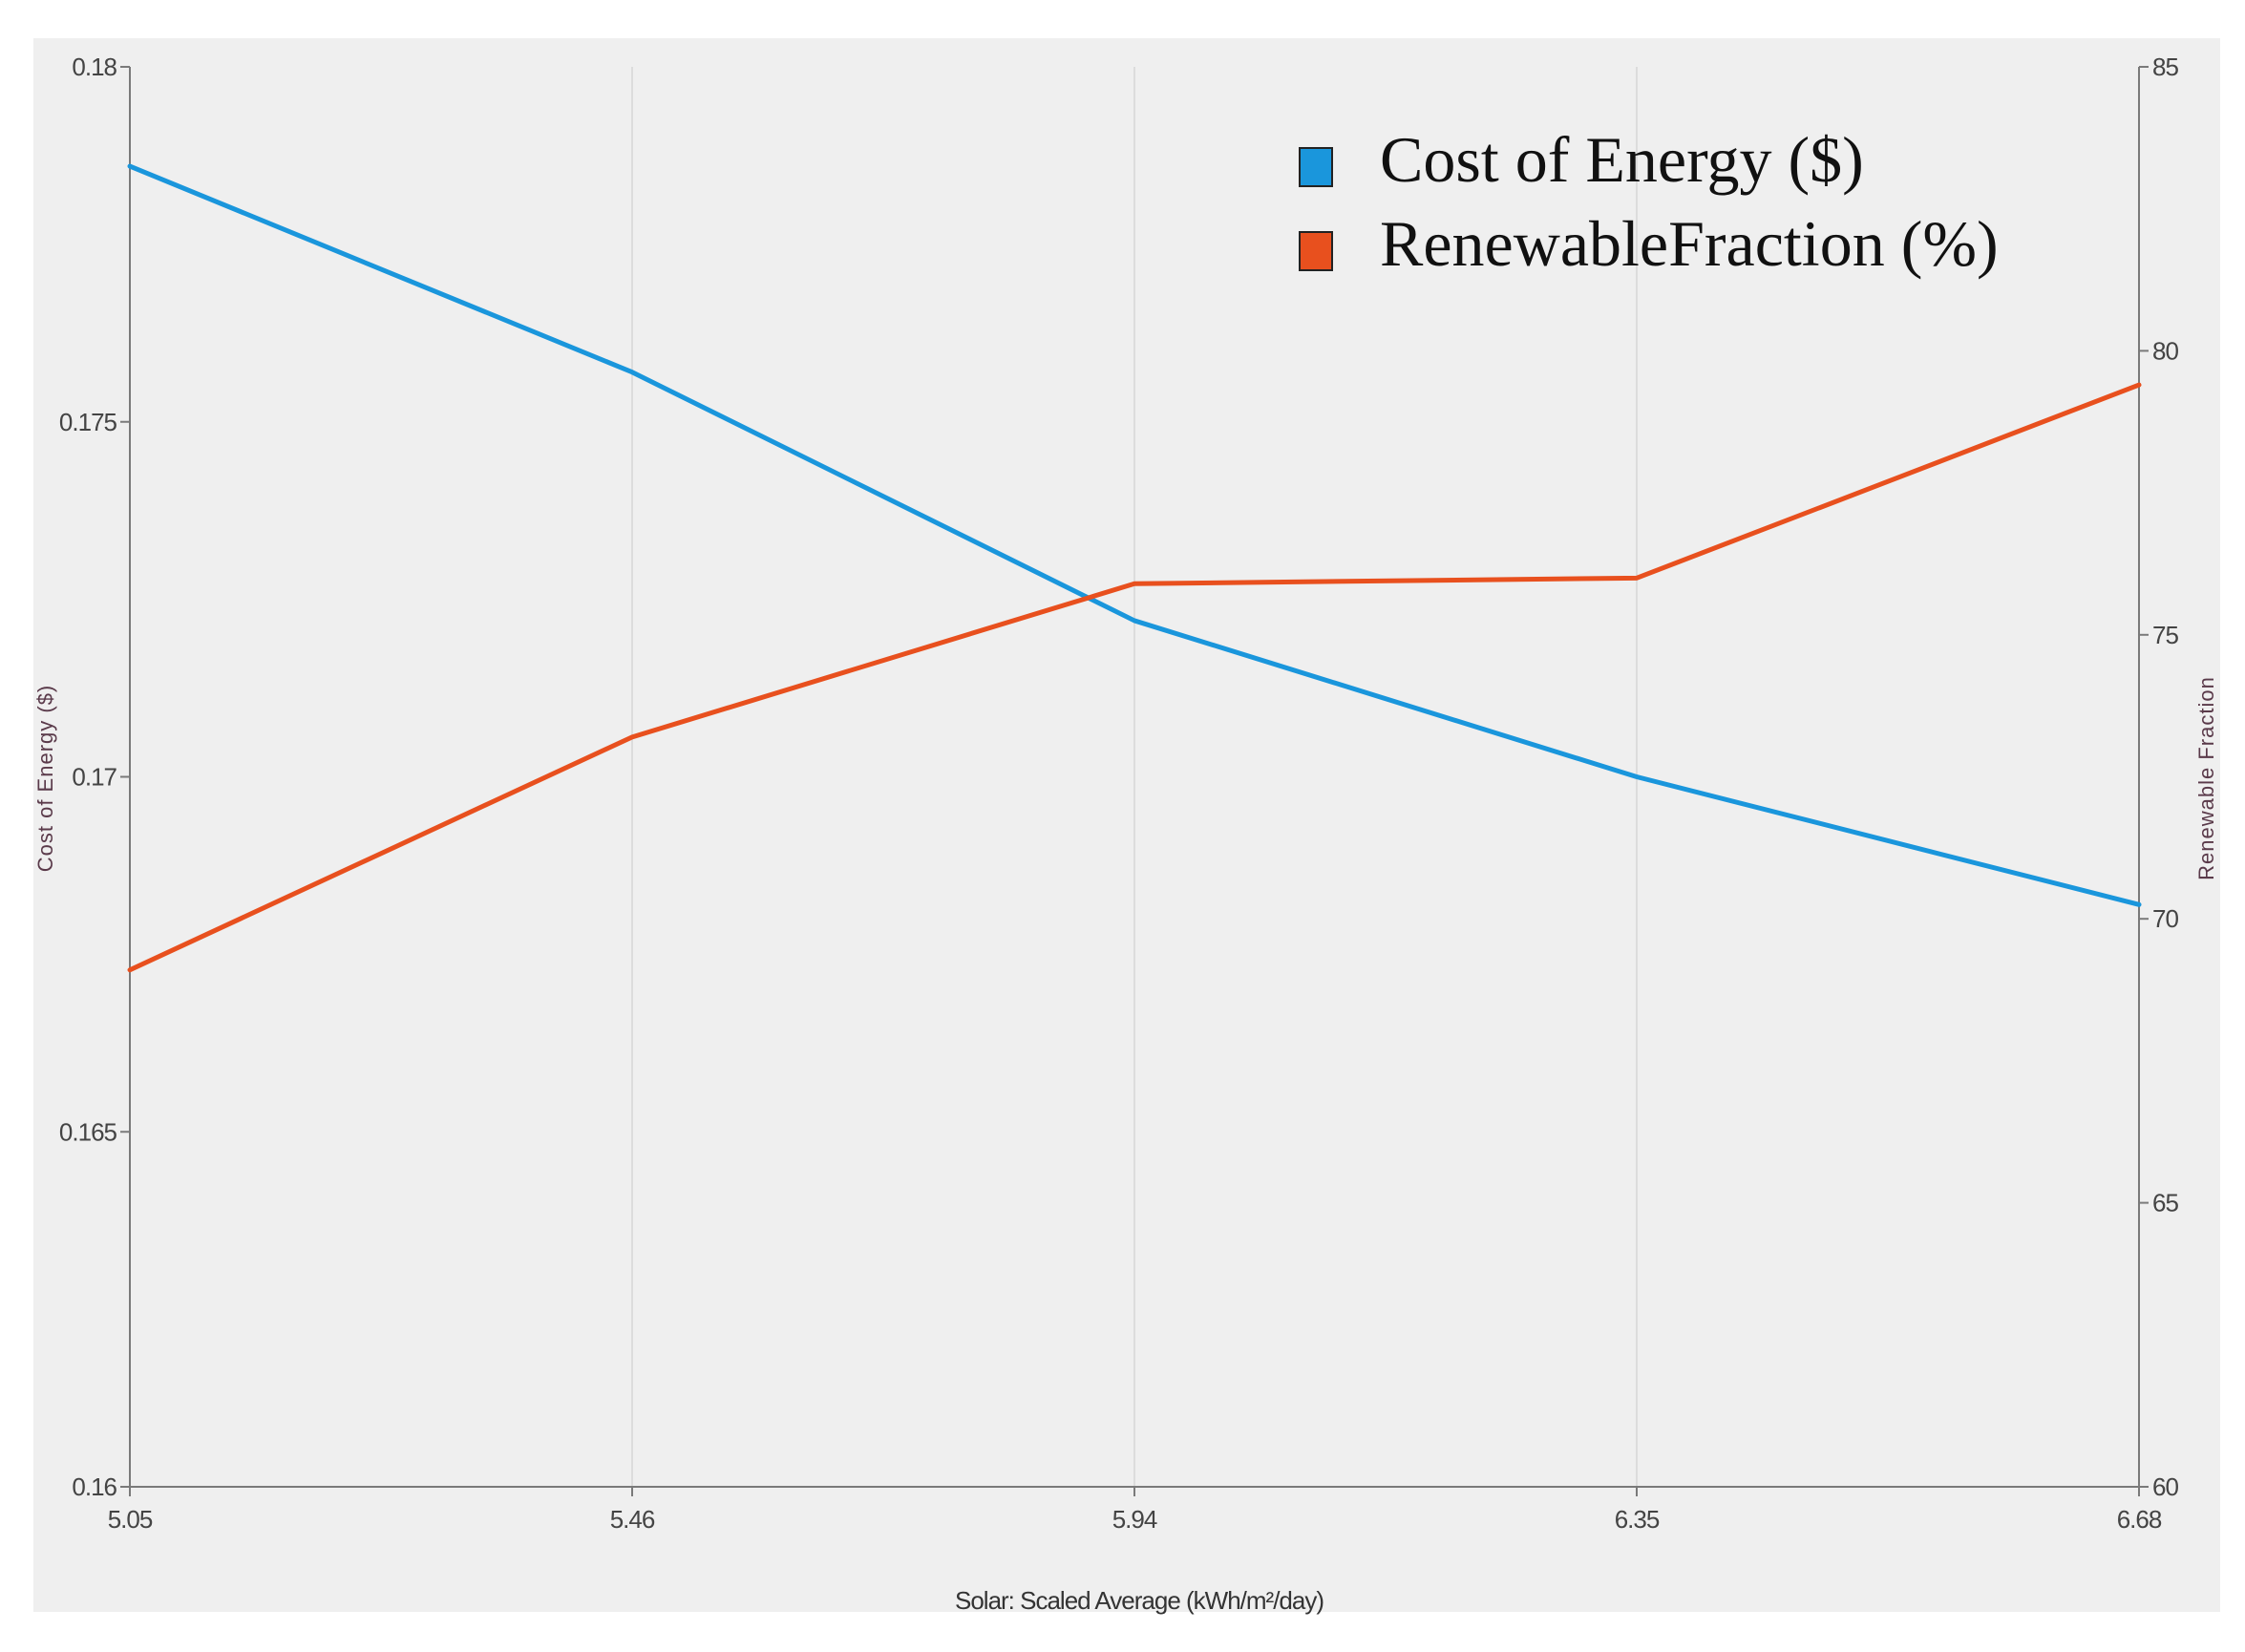 This screenshot has height=1652, width=2245. What do you see at coordinates (45, 779) in the screenshot?
I see `left-axis-title: Cost of Energy ($)` at bounding box center [45, 779].